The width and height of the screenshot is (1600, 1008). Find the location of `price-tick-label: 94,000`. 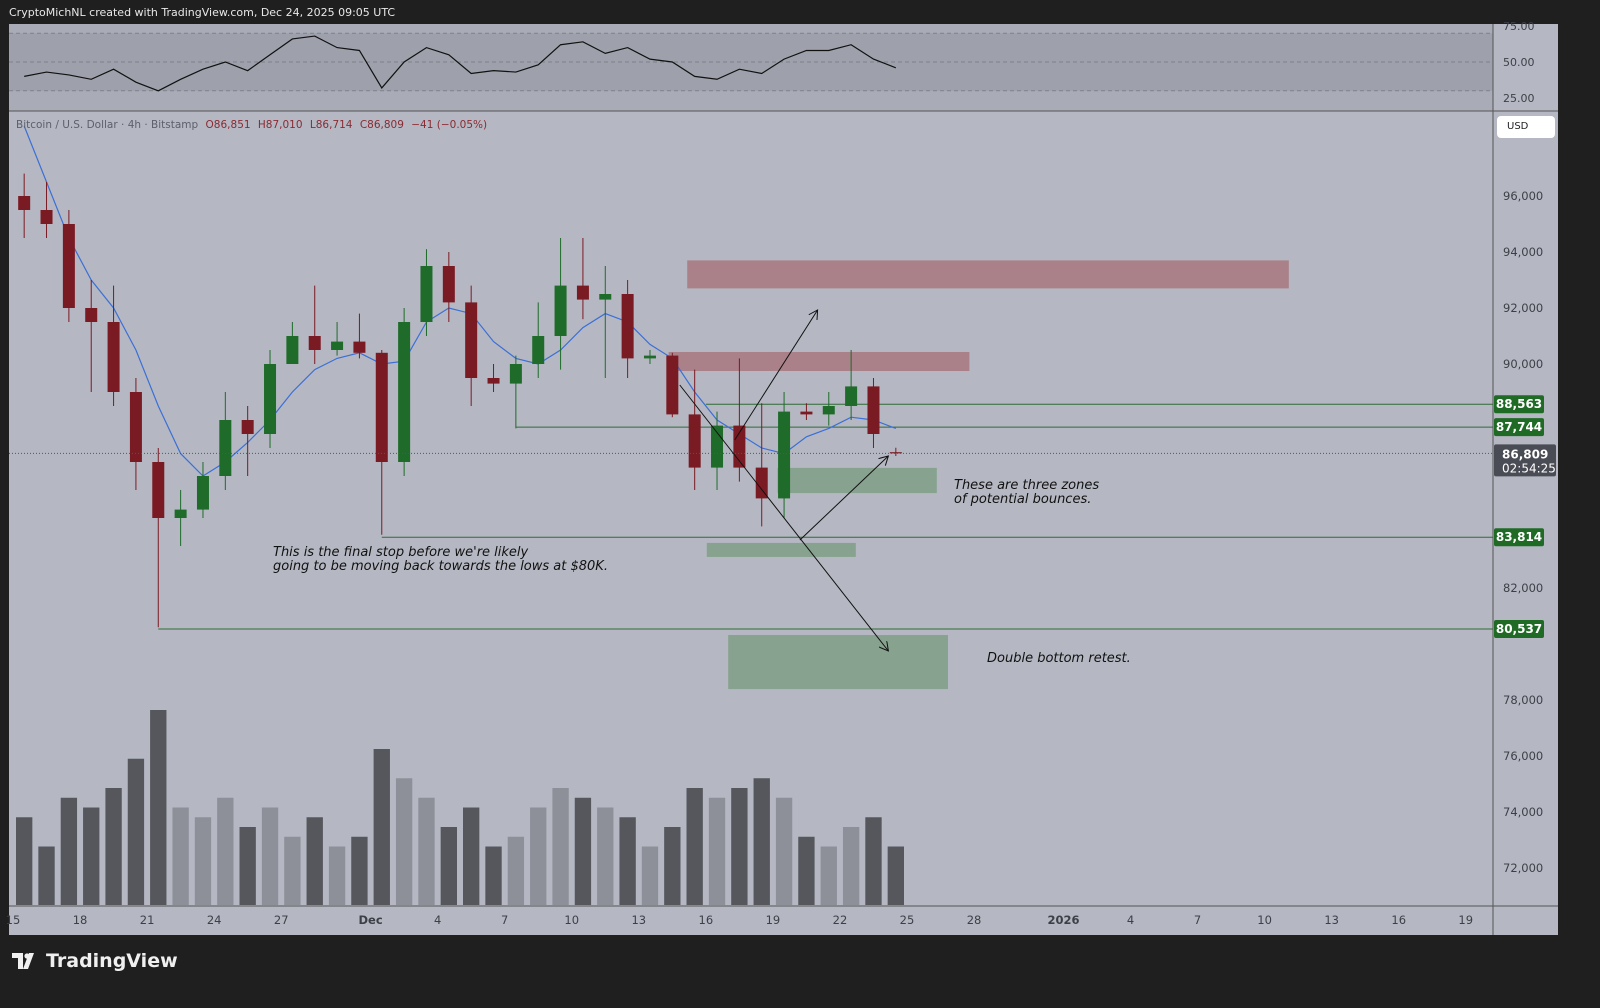

price-tick-label: 94,000 is located at coordinates (1523, 252).